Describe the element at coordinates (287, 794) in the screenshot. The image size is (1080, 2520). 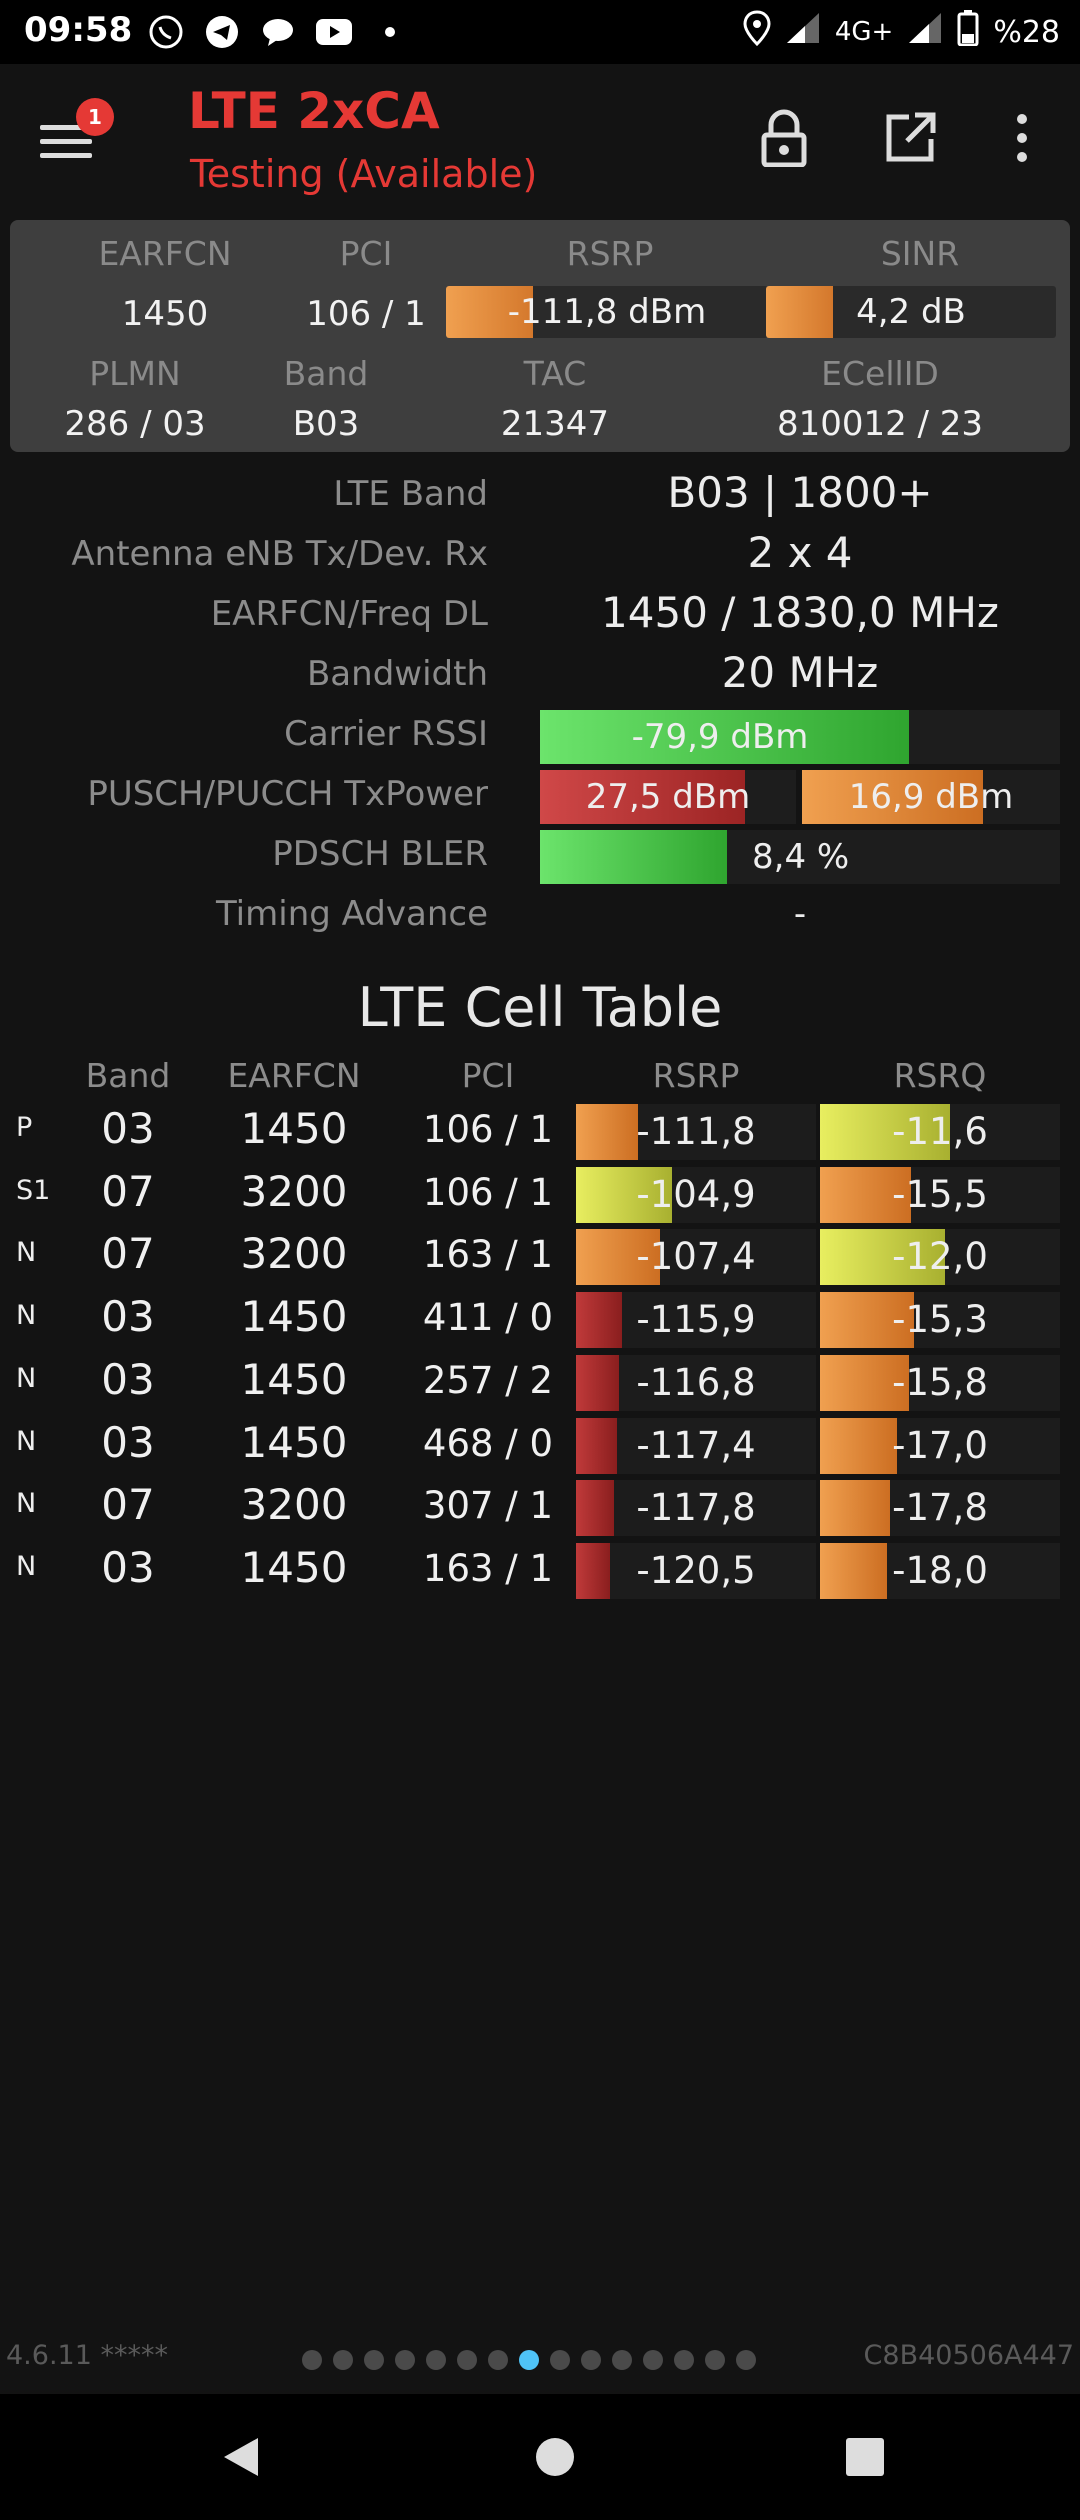
I see `txpower-label: PUSCH/PUCCH TxPower` at that location.